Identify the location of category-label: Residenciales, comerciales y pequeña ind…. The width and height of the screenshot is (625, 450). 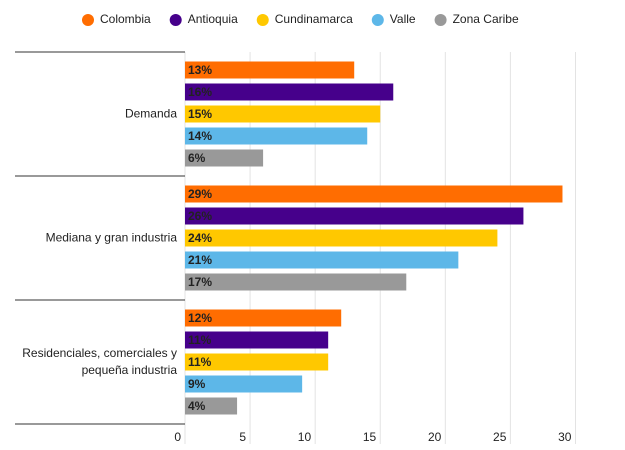
(99, 361).